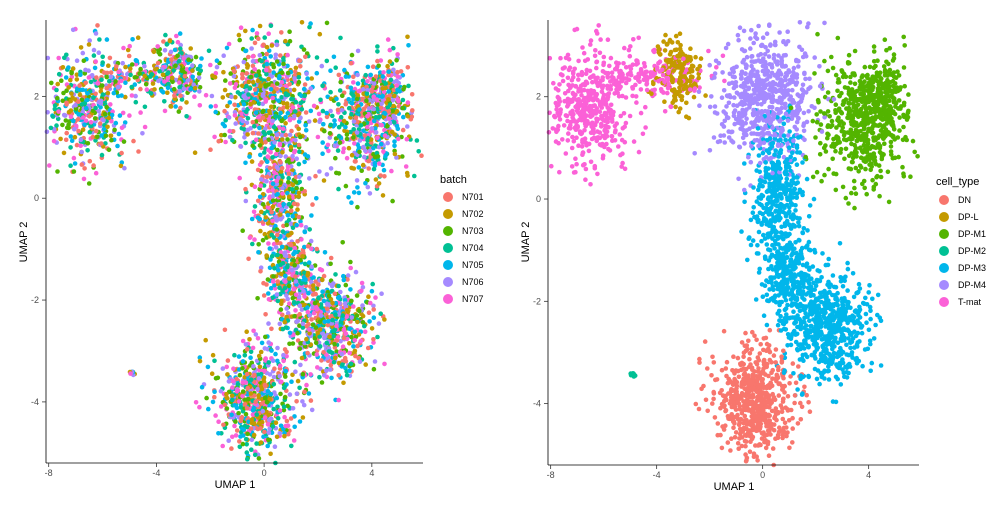  Describe the element at coordinates (36, 198) in the screenshot. I see `y-tick-label: 0` at that location.